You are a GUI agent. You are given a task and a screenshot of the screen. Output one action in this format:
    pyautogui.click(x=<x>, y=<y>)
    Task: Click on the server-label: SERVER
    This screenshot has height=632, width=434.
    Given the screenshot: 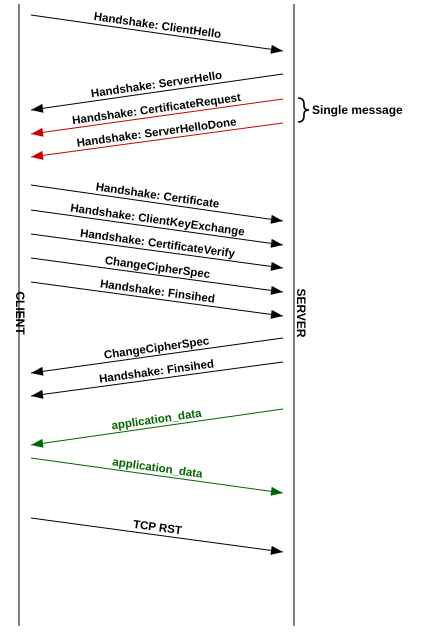 What is the action you would take?
    pyautogui.click(x=301, y=312)
    